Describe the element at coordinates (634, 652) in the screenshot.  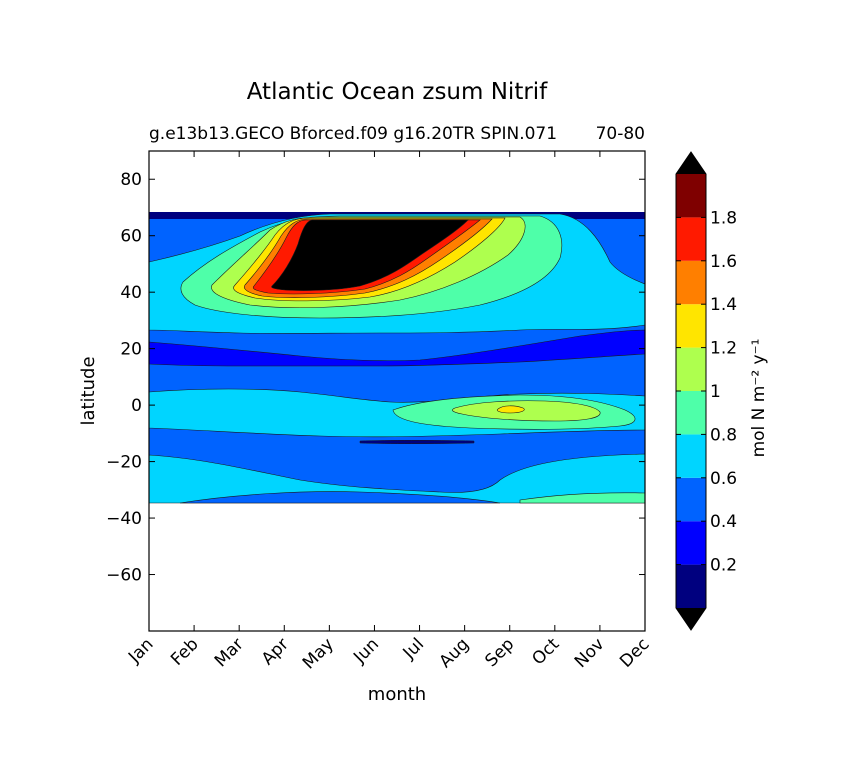
I see `x-tick-label: Dec` at that location.